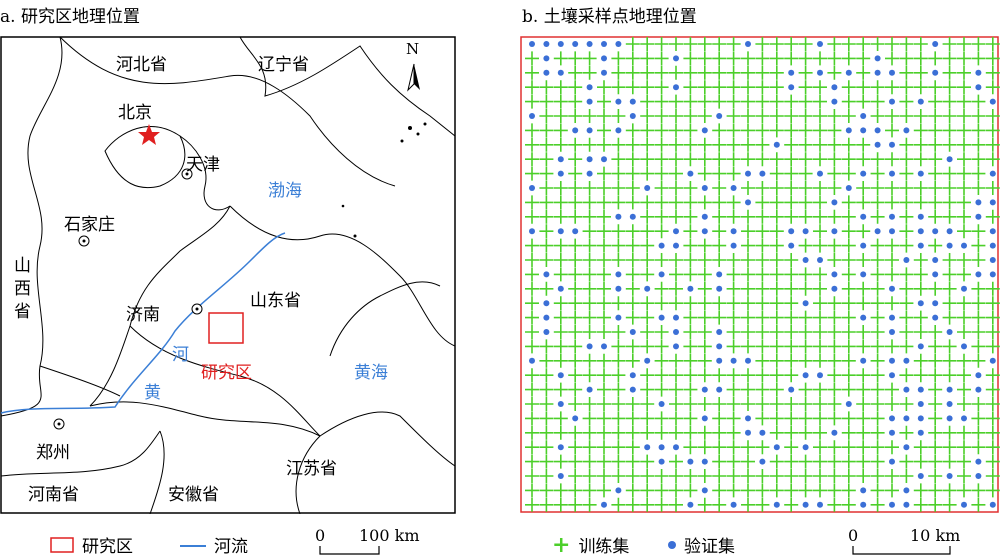  Describe the element at coordinates (413, 77) in the screenshot. I see `north-arrow-icon` at that location.